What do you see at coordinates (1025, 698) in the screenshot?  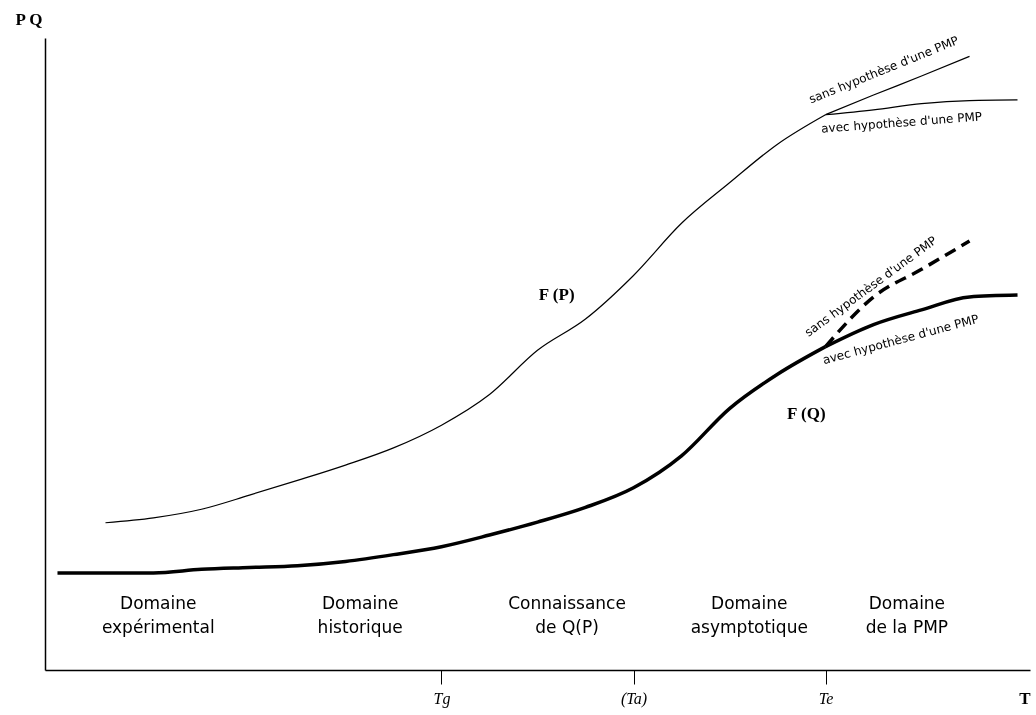 I see `x-axis-title: T` at bounding box center [1025, 698].